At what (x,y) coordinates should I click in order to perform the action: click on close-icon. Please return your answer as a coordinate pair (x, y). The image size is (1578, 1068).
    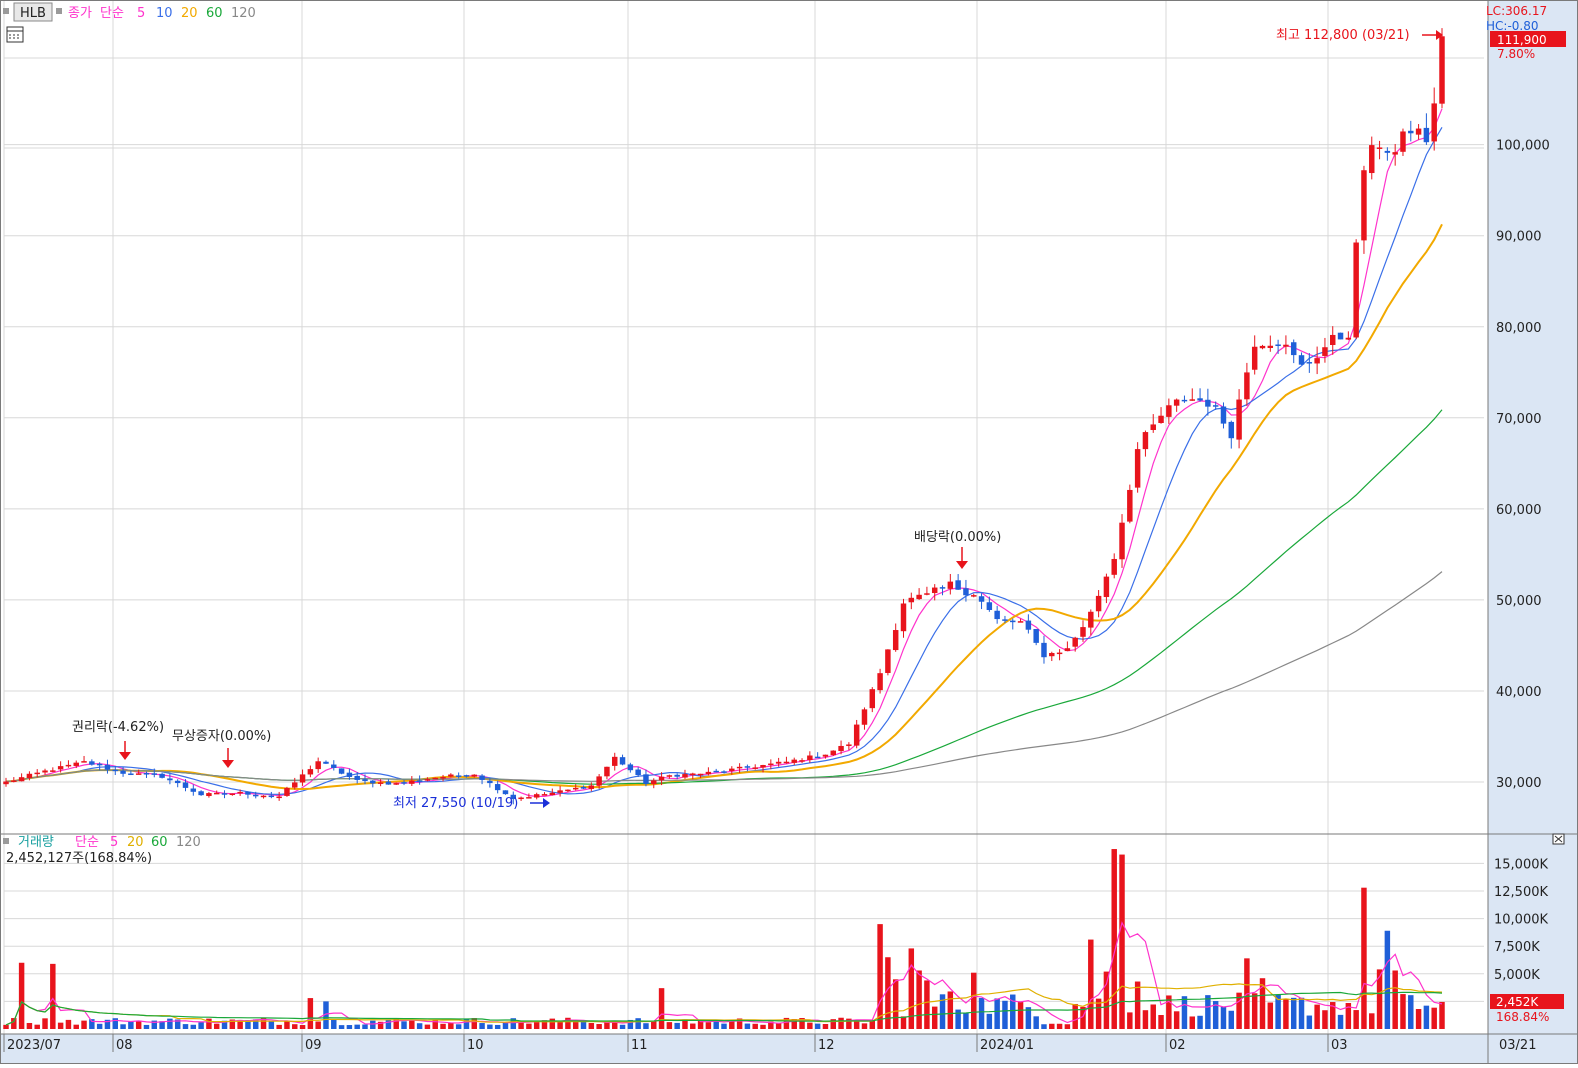
    Looking at the image, I should click on (1558, 839).